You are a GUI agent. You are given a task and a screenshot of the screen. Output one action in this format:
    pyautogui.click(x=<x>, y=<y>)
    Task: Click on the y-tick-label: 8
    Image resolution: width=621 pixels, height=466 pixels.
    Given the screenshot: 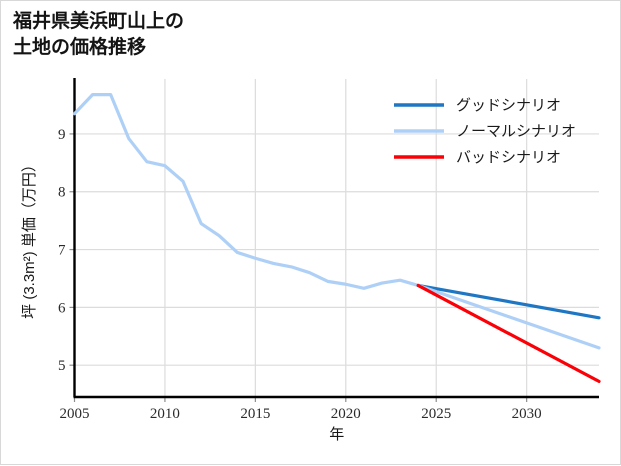 What is the action you would take?
    pyautogui.click(x=62, y=193)
    